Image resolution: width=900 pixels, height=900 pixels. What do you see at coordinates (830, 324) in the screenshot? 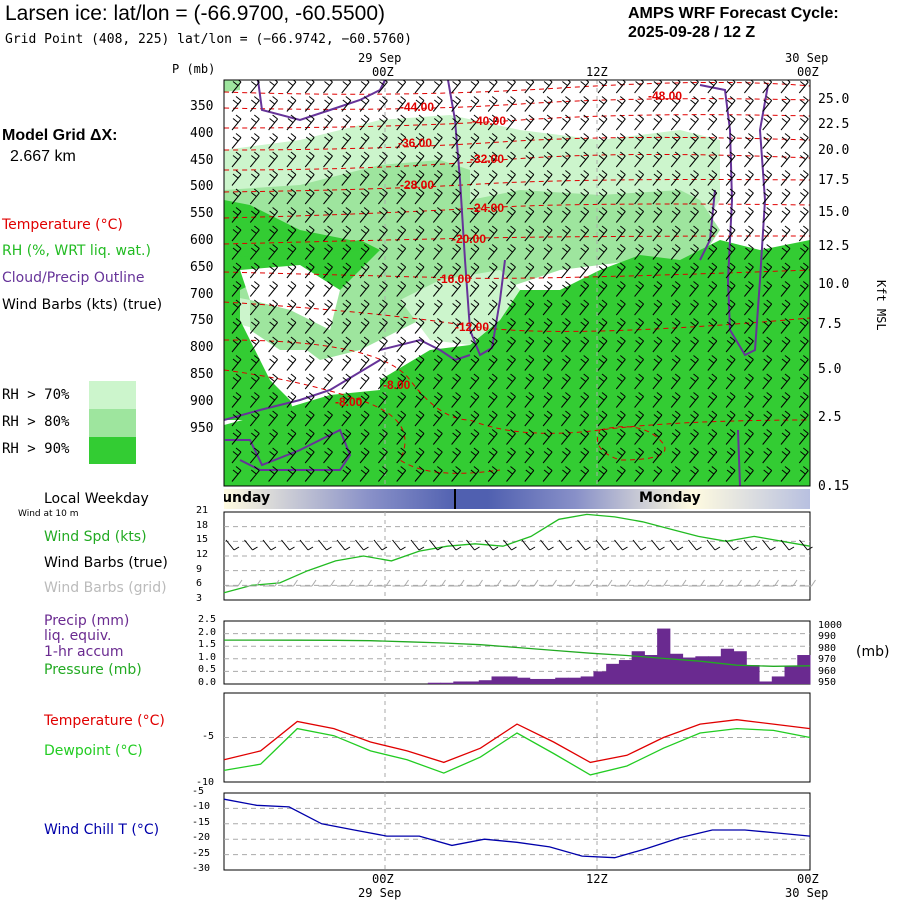
I see `altitude-tick: 7.5` at bounding box center [830, 324].